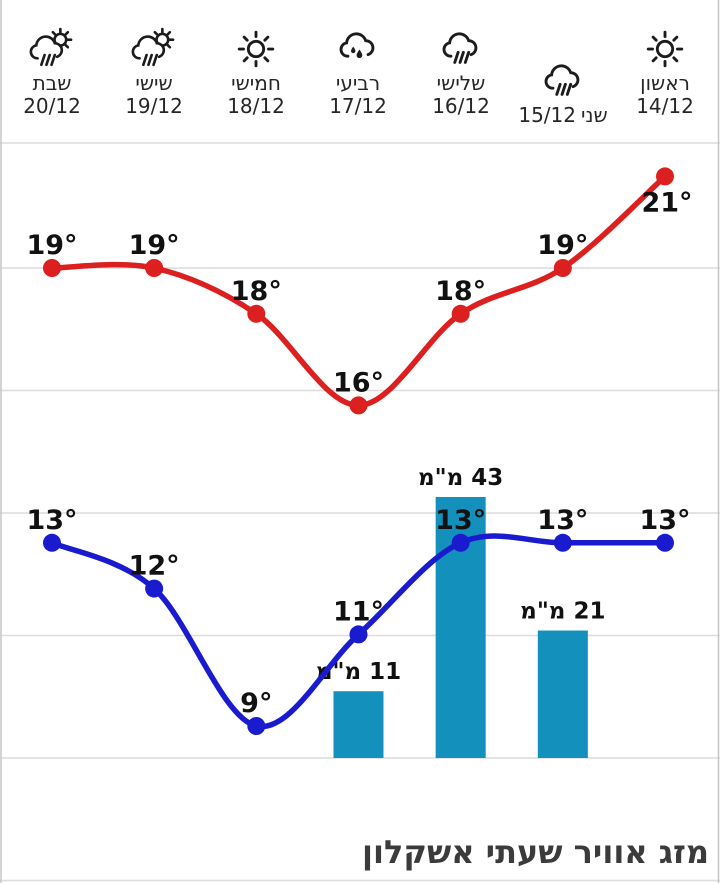 This screenshot has height=883, width=720. What do you see at coordinates (256, 703) in the screenshot?
I see `low-temp-c-label: 9°` at bounding box center [256, 703].